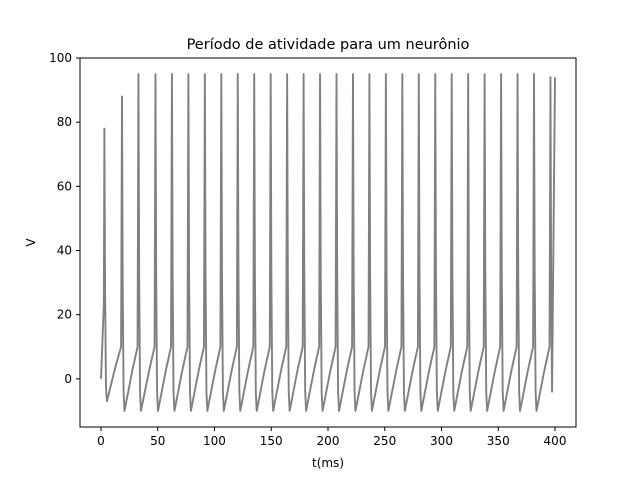 The height and width of the screenshot is (484, 640). I want to click on y-axis: 0 20 40 60 80 100, so click(64, 218).